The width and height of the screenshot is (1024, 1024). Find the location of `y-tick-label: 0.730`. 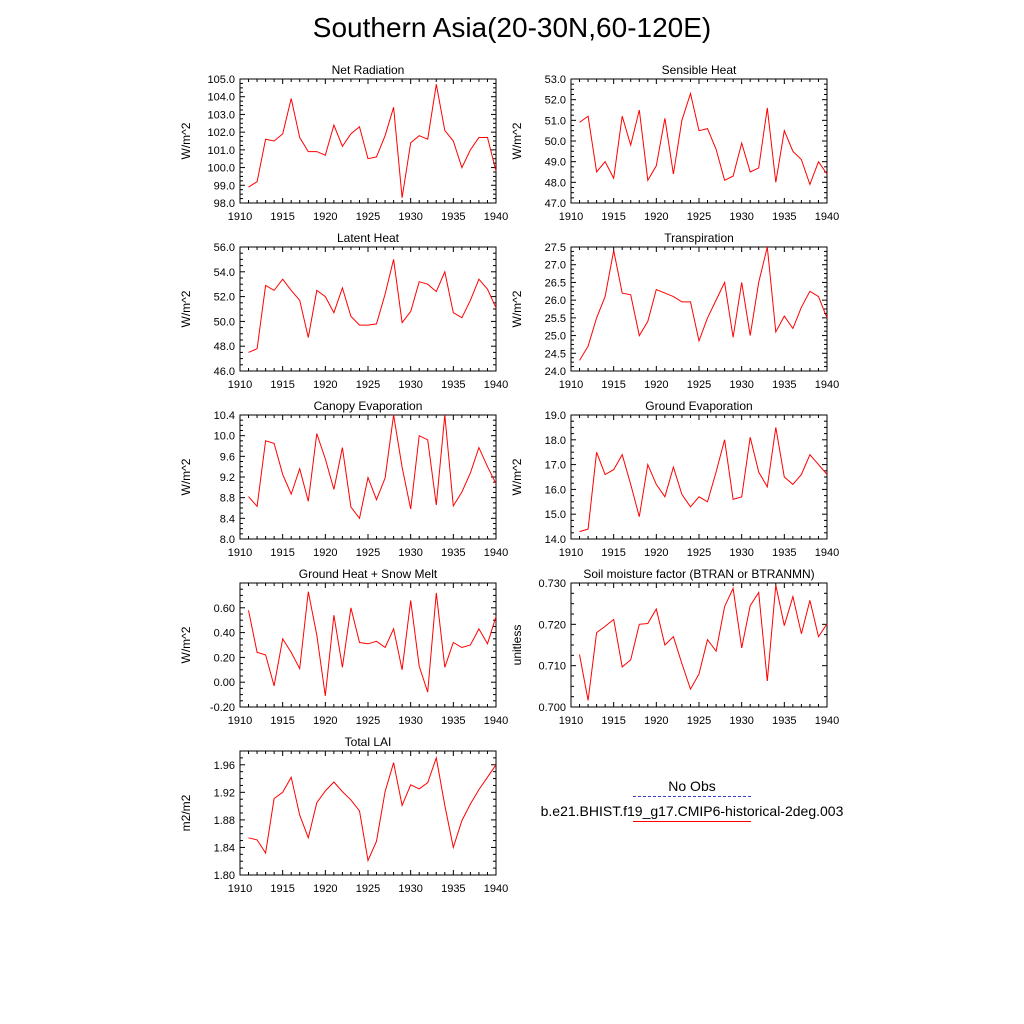

y-tick-label: 0.730 is located at coordinates (552, 584).